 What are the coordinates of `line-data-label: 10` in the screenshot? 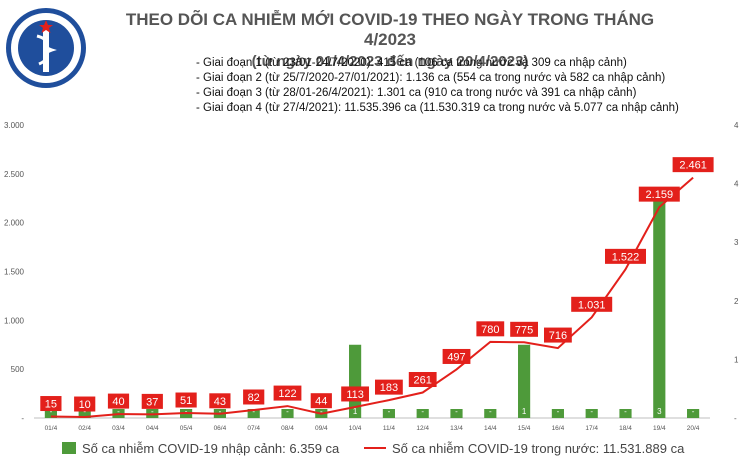 It's located at (85, 405).